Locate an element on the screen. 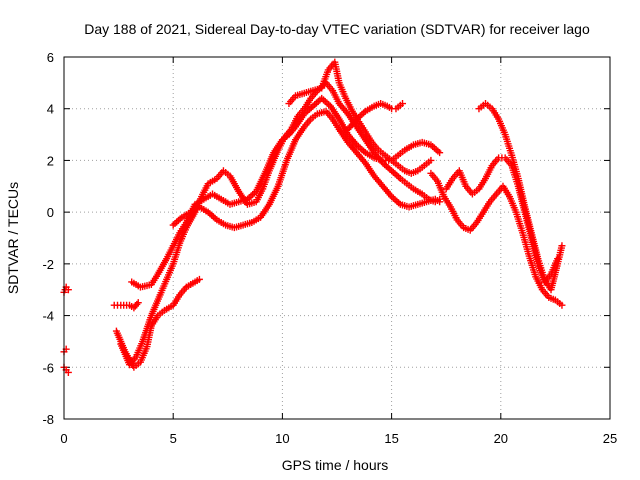 The width and height of the screenshot is (640, 480). y-axis-label: SDTVAR / TECUs is located at coordinates (13, 238).